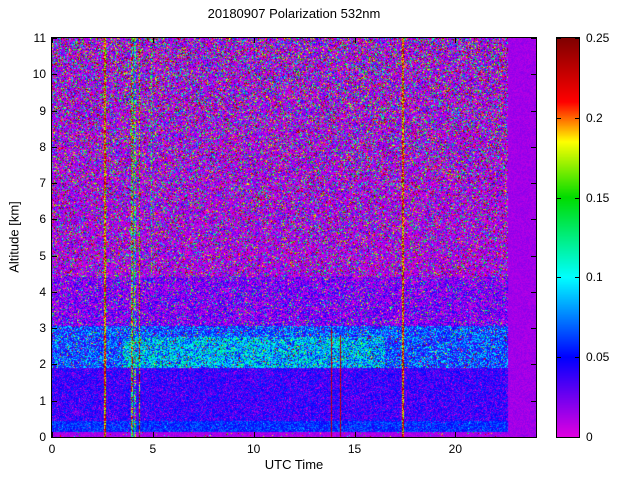 The image size is (640, 480). I want to click on y-tick-label: 1, so click(42, 400).